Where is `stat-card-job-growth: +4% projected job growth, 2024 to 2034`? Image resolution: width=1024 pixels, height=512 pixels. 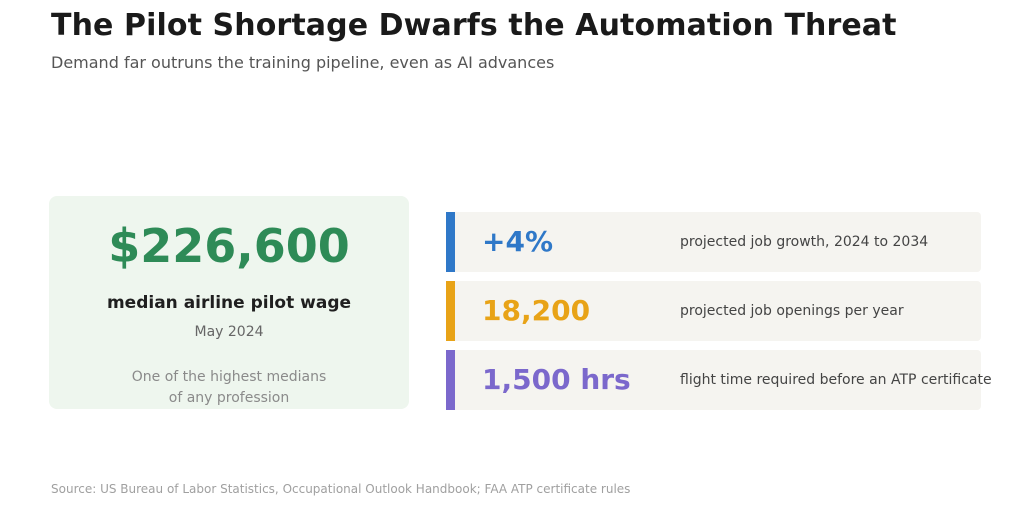 stat-card-job-growth: +4% projected job growth, 2024 to 2034 is located at coordinates (713, 242).